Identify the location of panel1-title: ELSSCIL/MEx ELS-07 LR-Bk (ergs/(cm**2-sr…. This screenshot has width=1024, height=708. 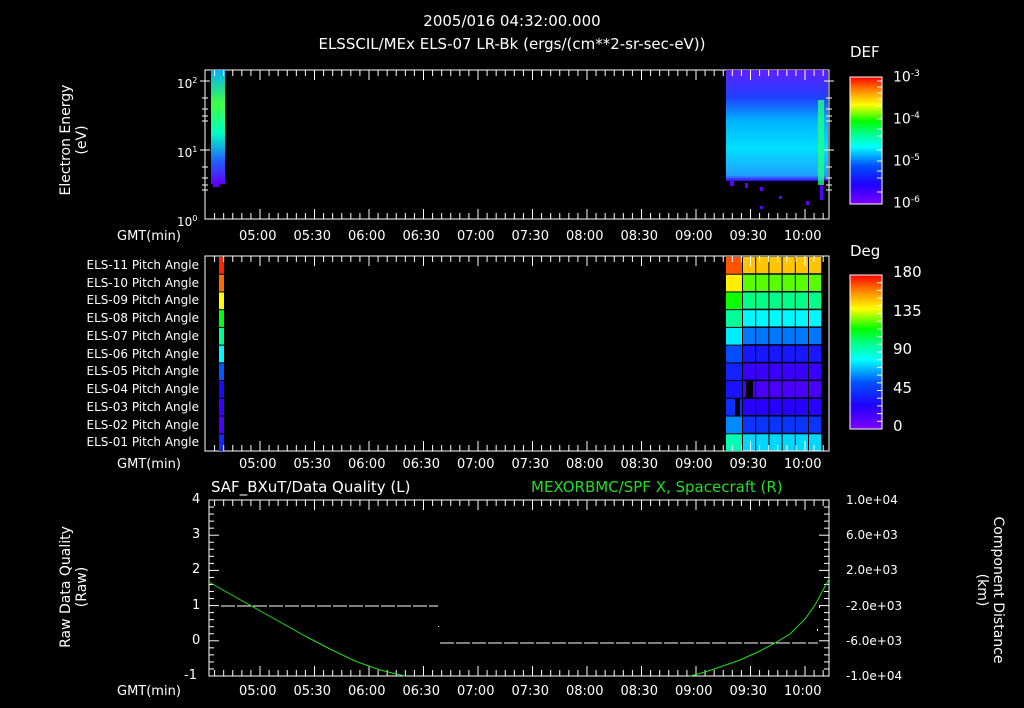
(512, 44).